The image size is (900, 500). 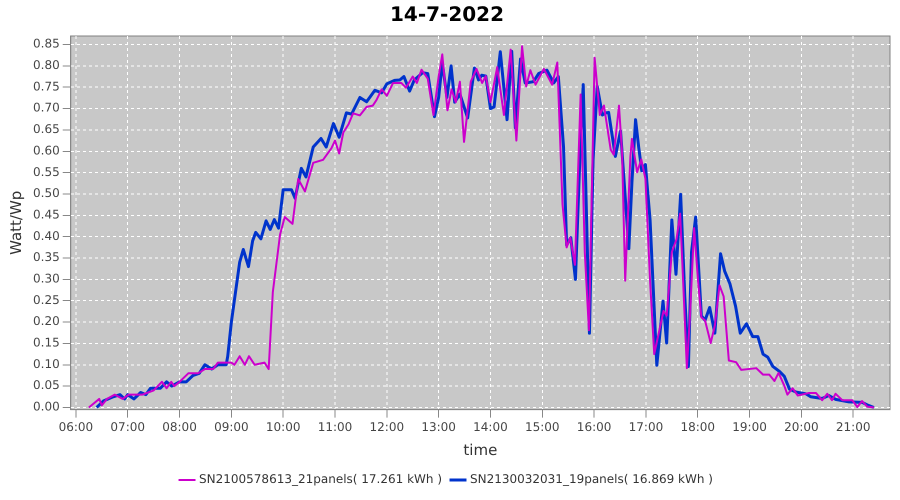 I want to click on x-tick-label: 10:00, so click(x=283, y=427).